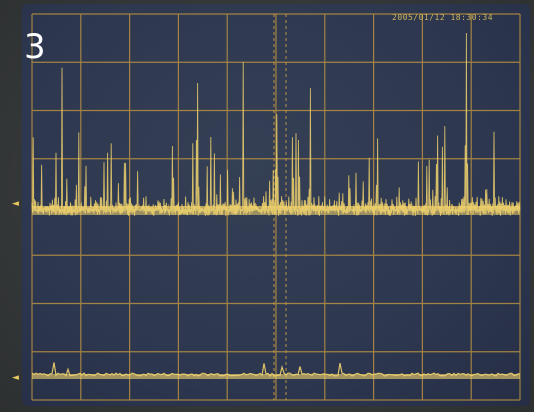 This screenshot has width=534, height=412. Describe the element at coordinates (15, 378) in the screenshot. I see `channel-2-ground-marker: ◄` at that location.